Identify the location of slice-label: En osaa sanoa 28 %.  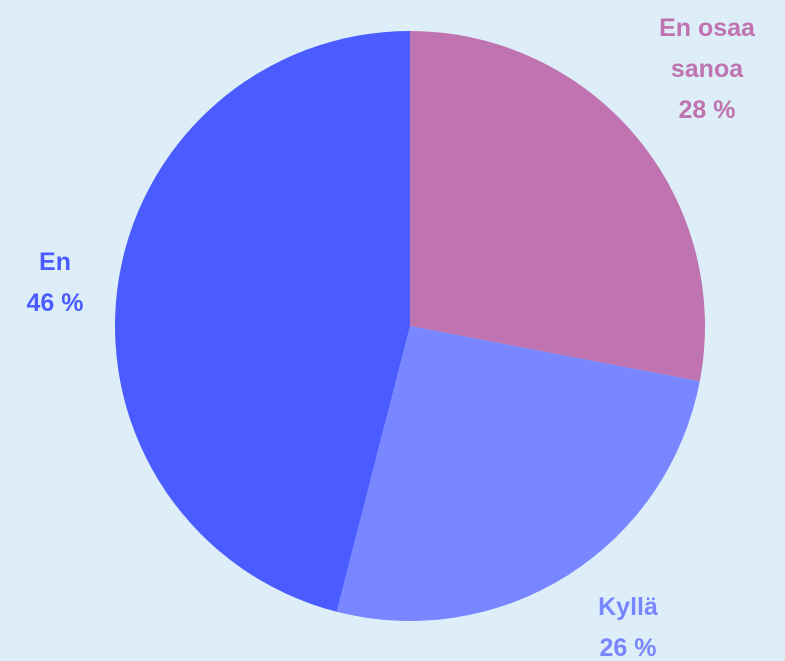
(707, 69).